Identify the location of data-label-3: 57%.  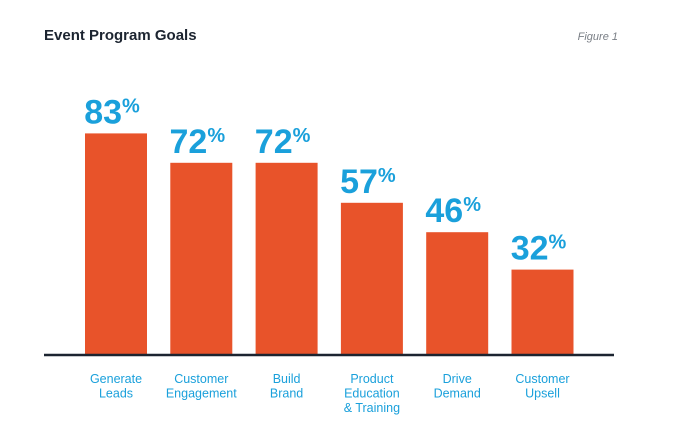
(368, 182).